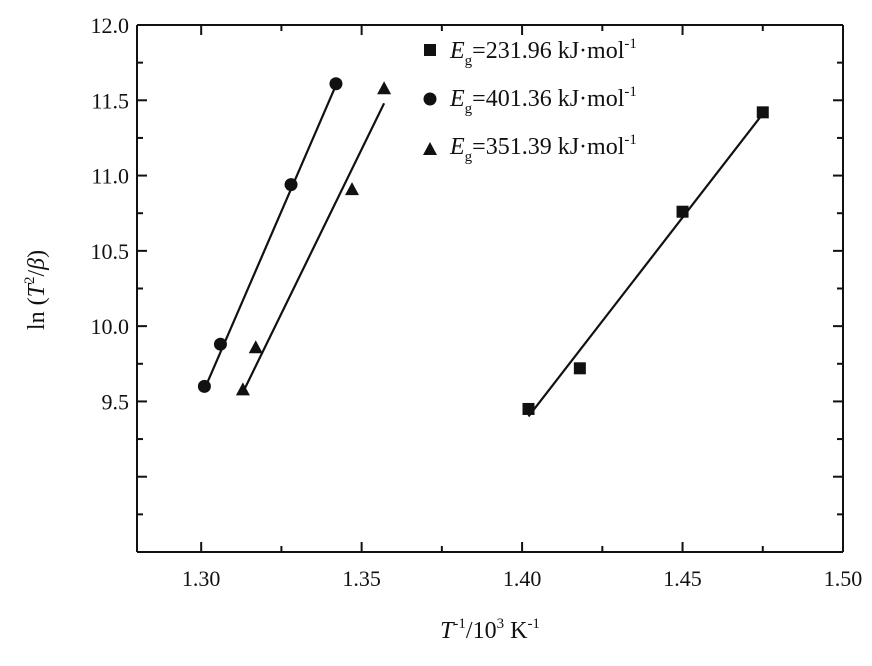 The width and height of the screenshot is (872, 666). What do you see at coordinates (682, 578) in the screenshot?
I see `x-tick-label: 1.45` at bounding box center [682, 578].